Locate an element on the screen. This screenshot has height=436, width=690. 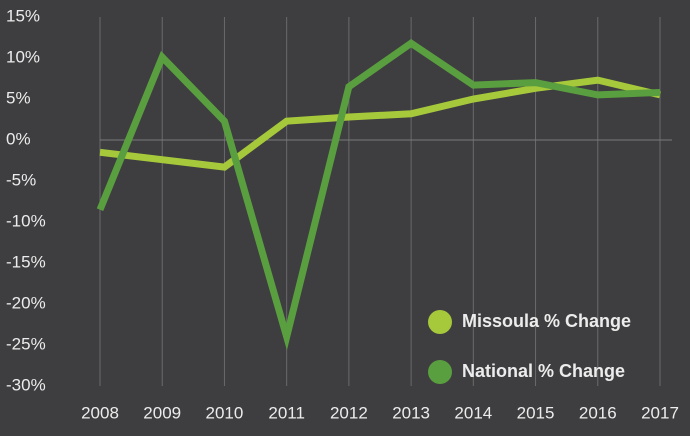
y-tick-label: -15% is located at coordinates (26, 261).